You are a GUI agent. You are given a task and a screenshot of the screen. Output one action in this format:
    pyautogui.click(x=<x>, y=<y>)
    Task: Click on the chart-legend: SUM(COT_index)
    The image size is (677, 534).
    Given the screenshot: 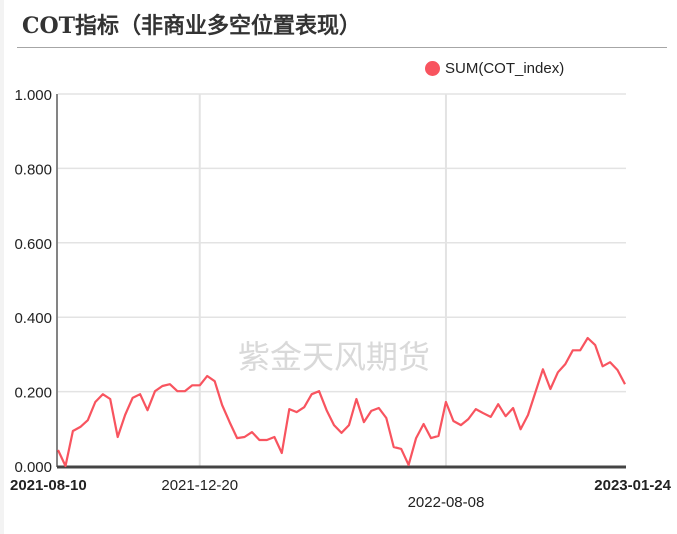 What is the action you would take?
    pyautogui.click(x=494, y=68)
    